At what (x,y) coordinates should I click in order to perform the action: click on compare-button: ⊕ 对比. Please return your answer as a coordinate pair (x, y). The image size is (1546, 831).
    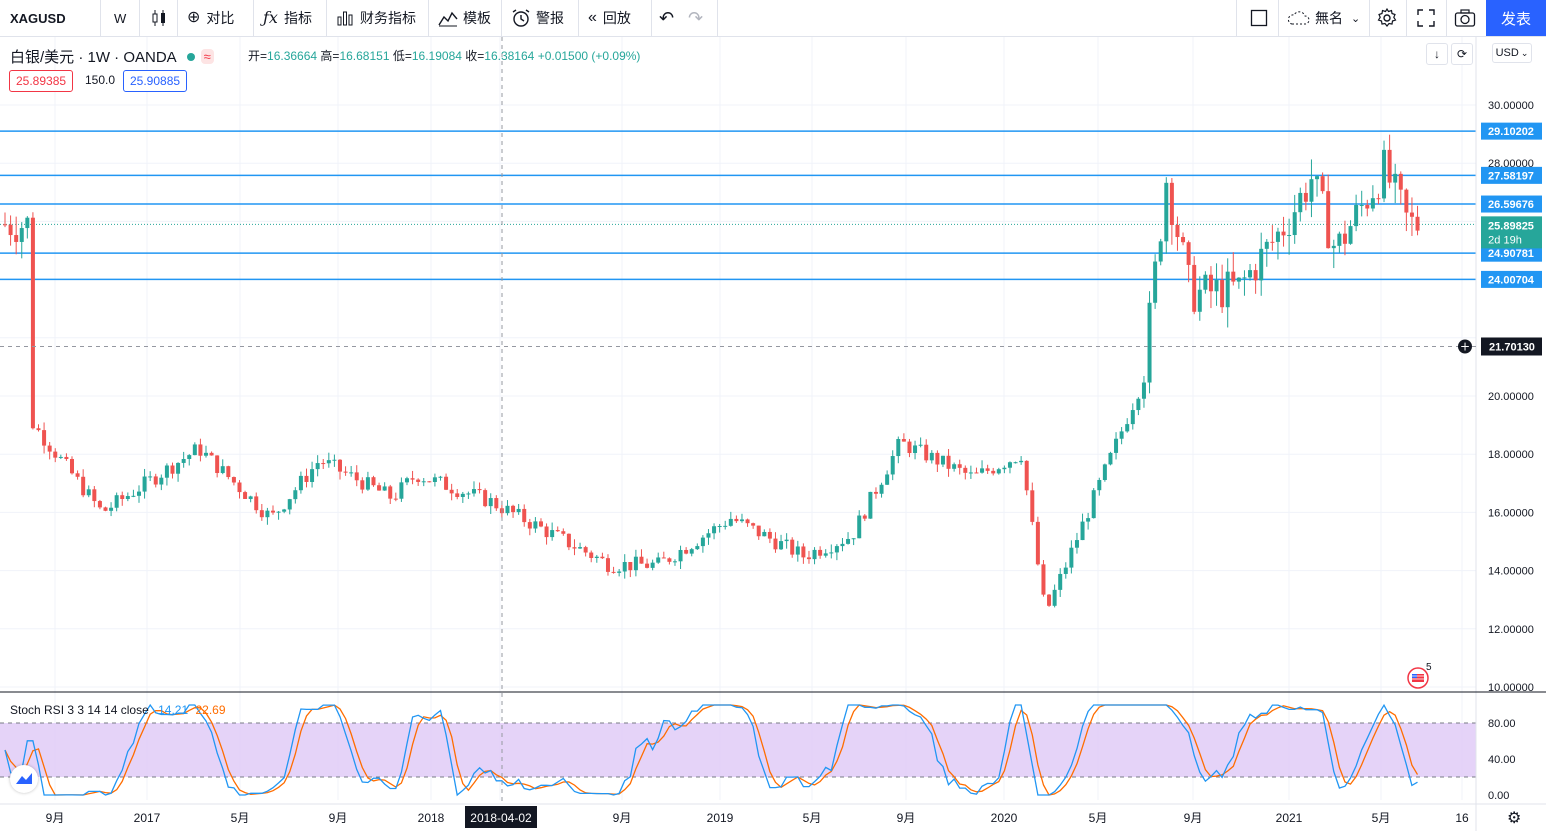
    Looking at the image, I should click on (210, 18).